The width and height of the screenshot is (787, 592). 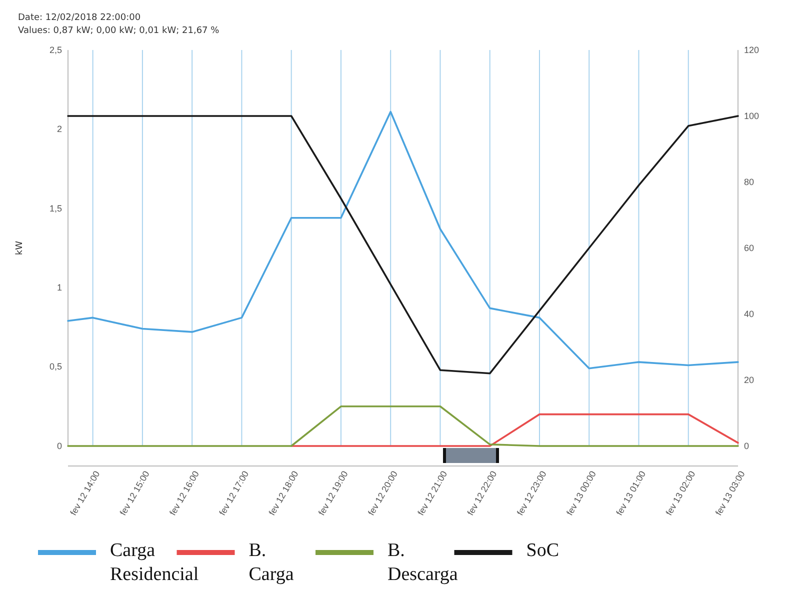 What do you see at coordinates (749, 379) in the screenshot?
I see `y2-tick-label: 20` at bounding box center [749, 379].